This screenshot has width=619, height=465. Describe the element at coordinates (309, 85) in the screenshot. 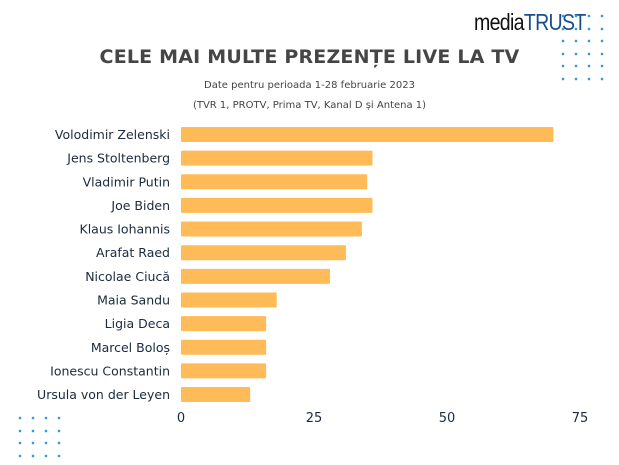

I see `chart-subtitle-period: Date pentru perioada 1-28 februarie 2023` at that location.